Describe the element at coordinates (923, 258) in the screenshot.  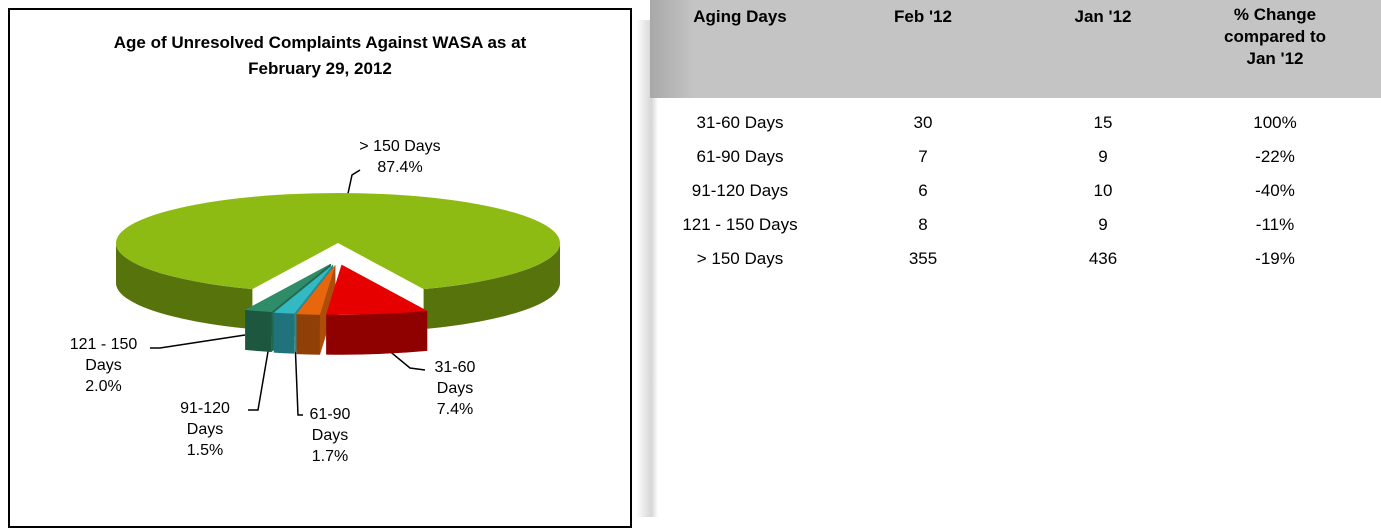
I see `table-cell: 355` at that location.